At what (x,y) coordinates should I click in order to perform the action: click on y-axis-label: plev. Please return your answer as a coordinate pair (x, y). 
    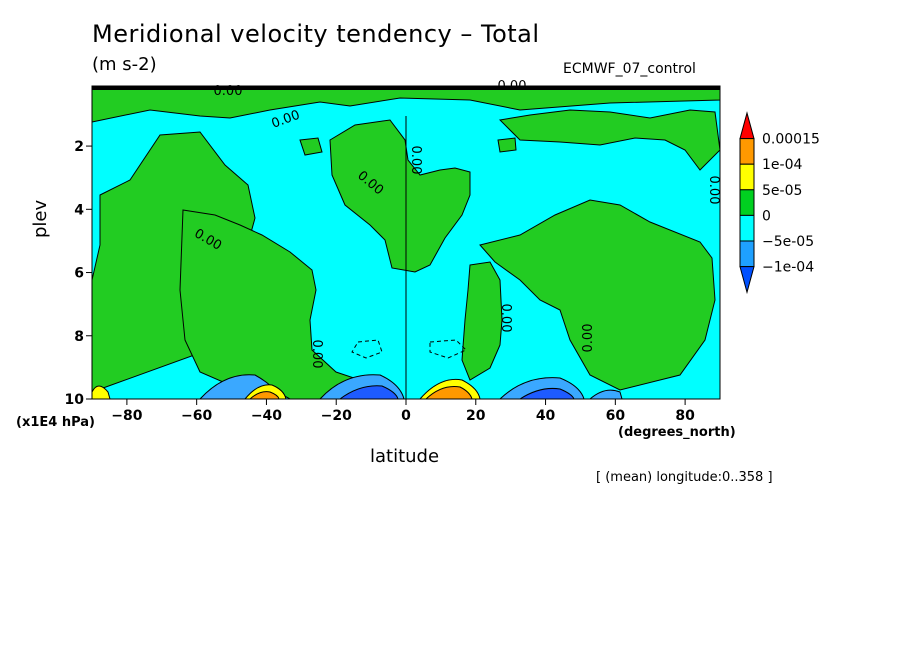
    Looking at the image, I should click on (40, 218).